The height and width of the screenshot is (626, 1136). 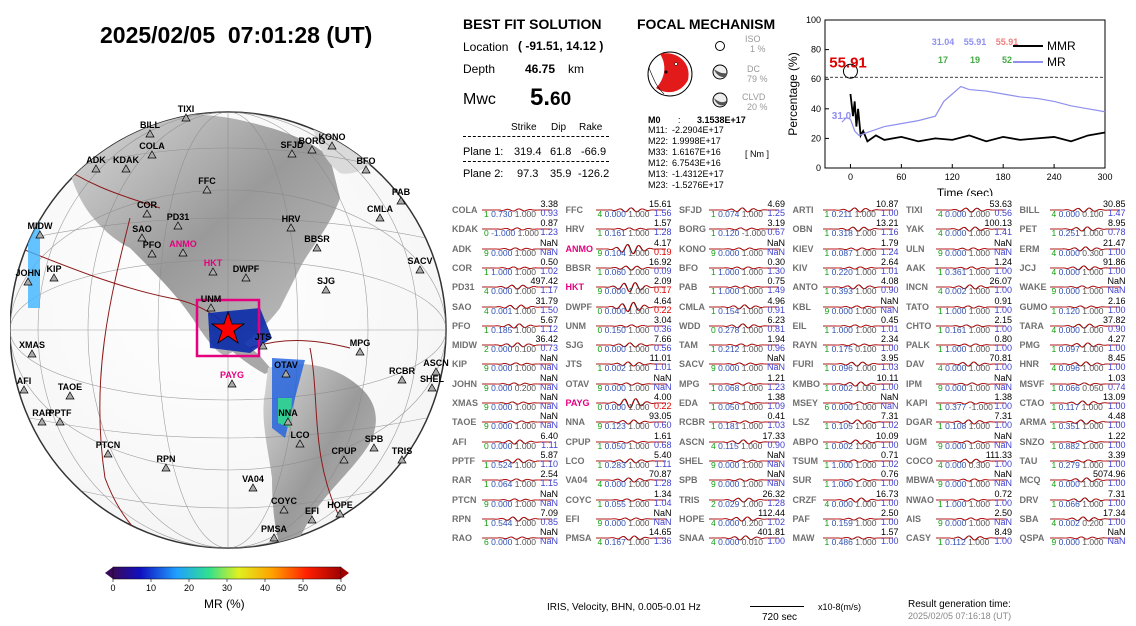 What do you see at coordinates (737, 523) in the screenshot?
I see `station-metrics: 4 0.000 0.200` at bounding box center [737, 523].